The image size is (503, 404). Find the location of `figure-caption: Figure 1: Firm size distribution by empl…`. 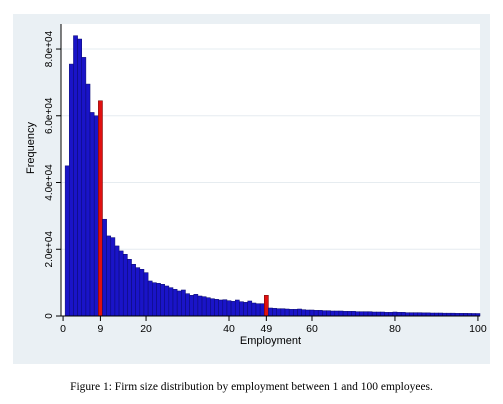

figure-caption: Figure 1: Firm size distribution by empl… is located at coordinates (251, 387).